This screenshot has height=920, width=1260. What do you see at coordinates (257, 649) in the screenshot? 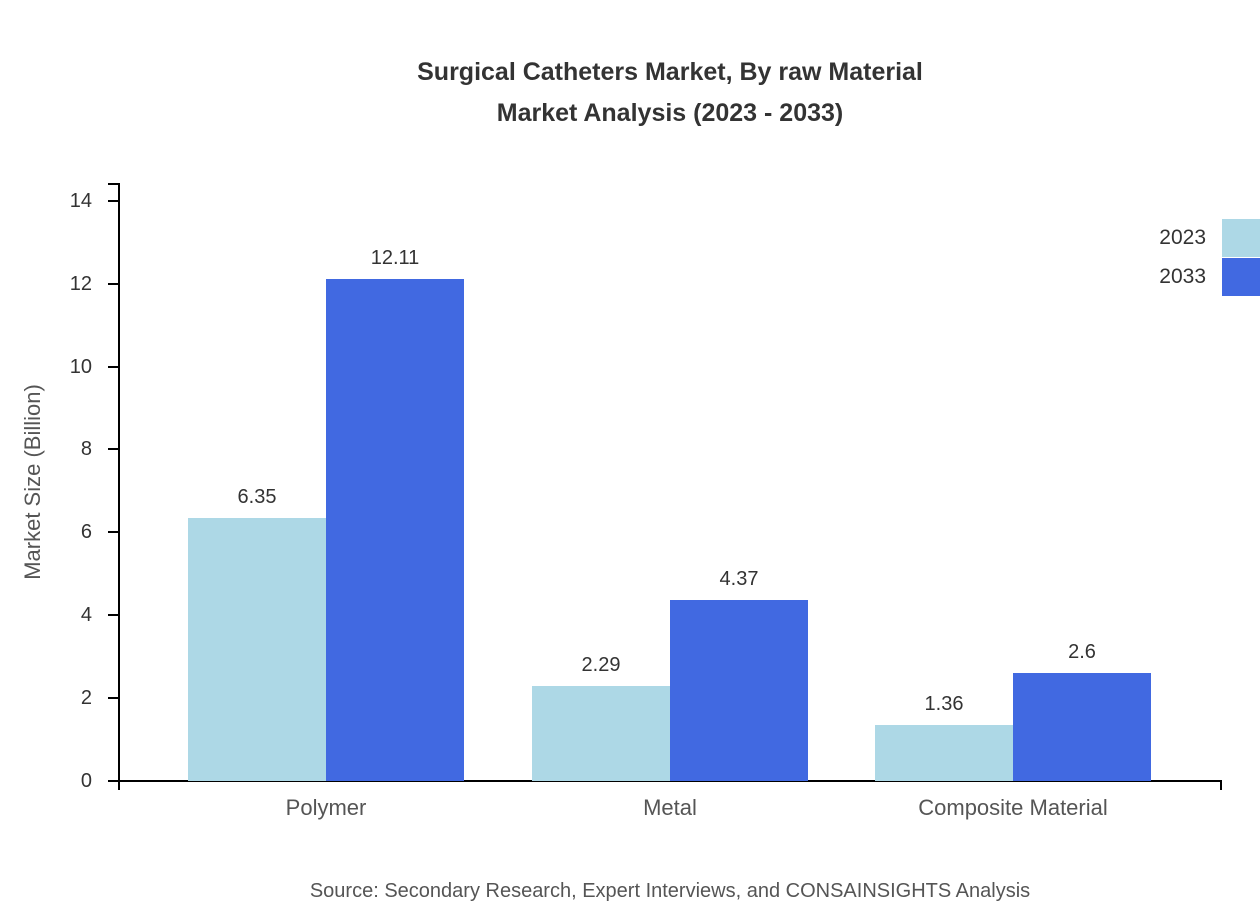
I see `bar-2023-polymer` at bounding box center [257, 649].